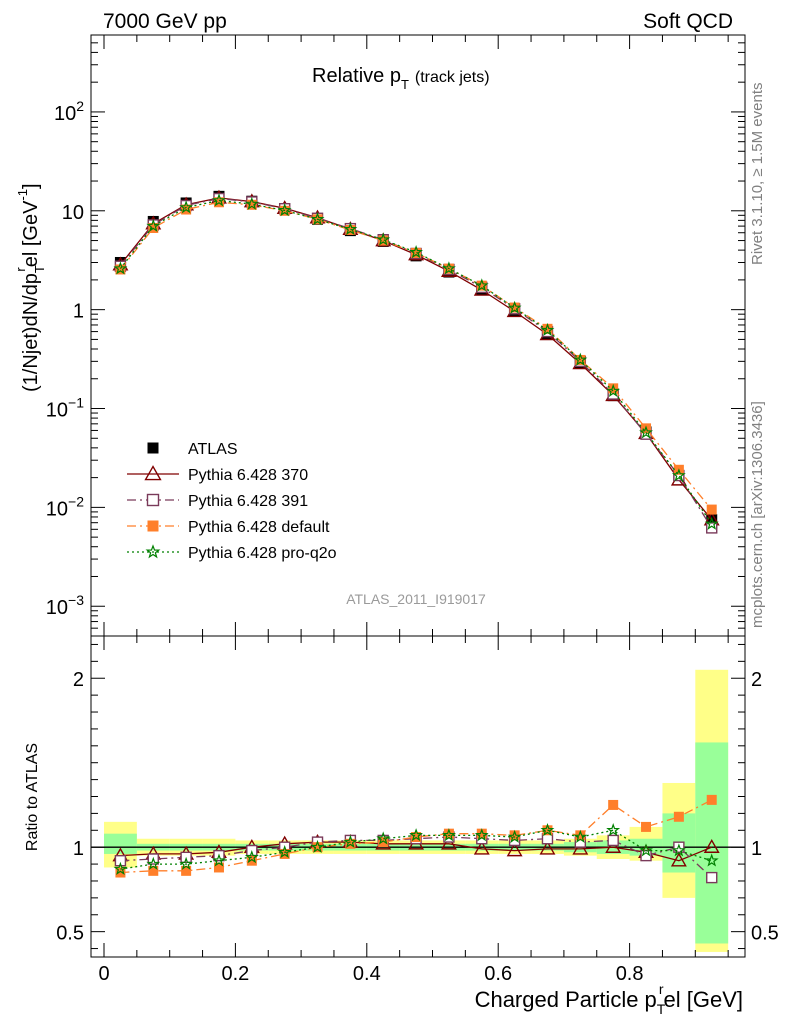 The width and height of the screenshot is (786, 1024). I want to click on main-y-tick-label: 10⁻², so click(65, 506).